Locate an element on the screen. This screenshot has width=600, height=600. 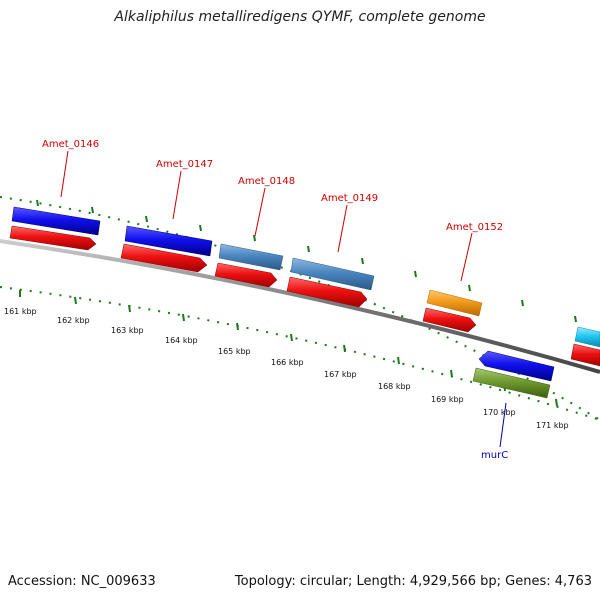
gene-edge-cyan is located at coordinates (587, 337).